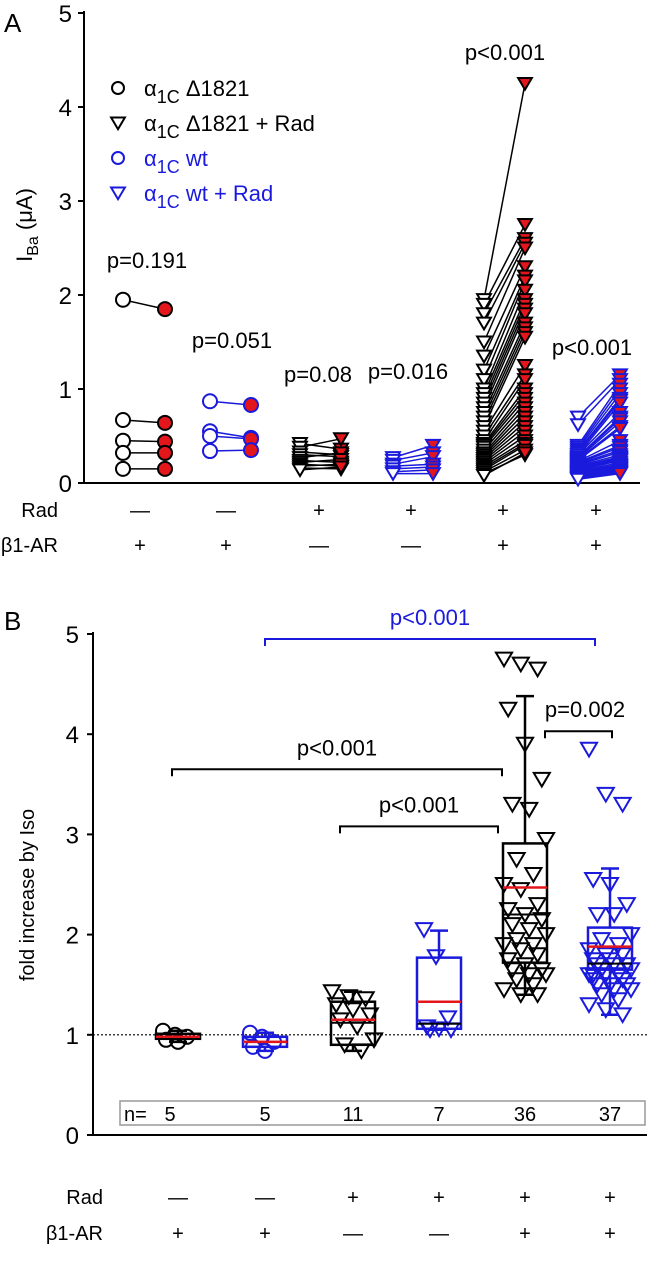 The width and height of the screenshot is (647, 1280). I want to click on bracket-p-label: p<0.001, so click(337, 747).